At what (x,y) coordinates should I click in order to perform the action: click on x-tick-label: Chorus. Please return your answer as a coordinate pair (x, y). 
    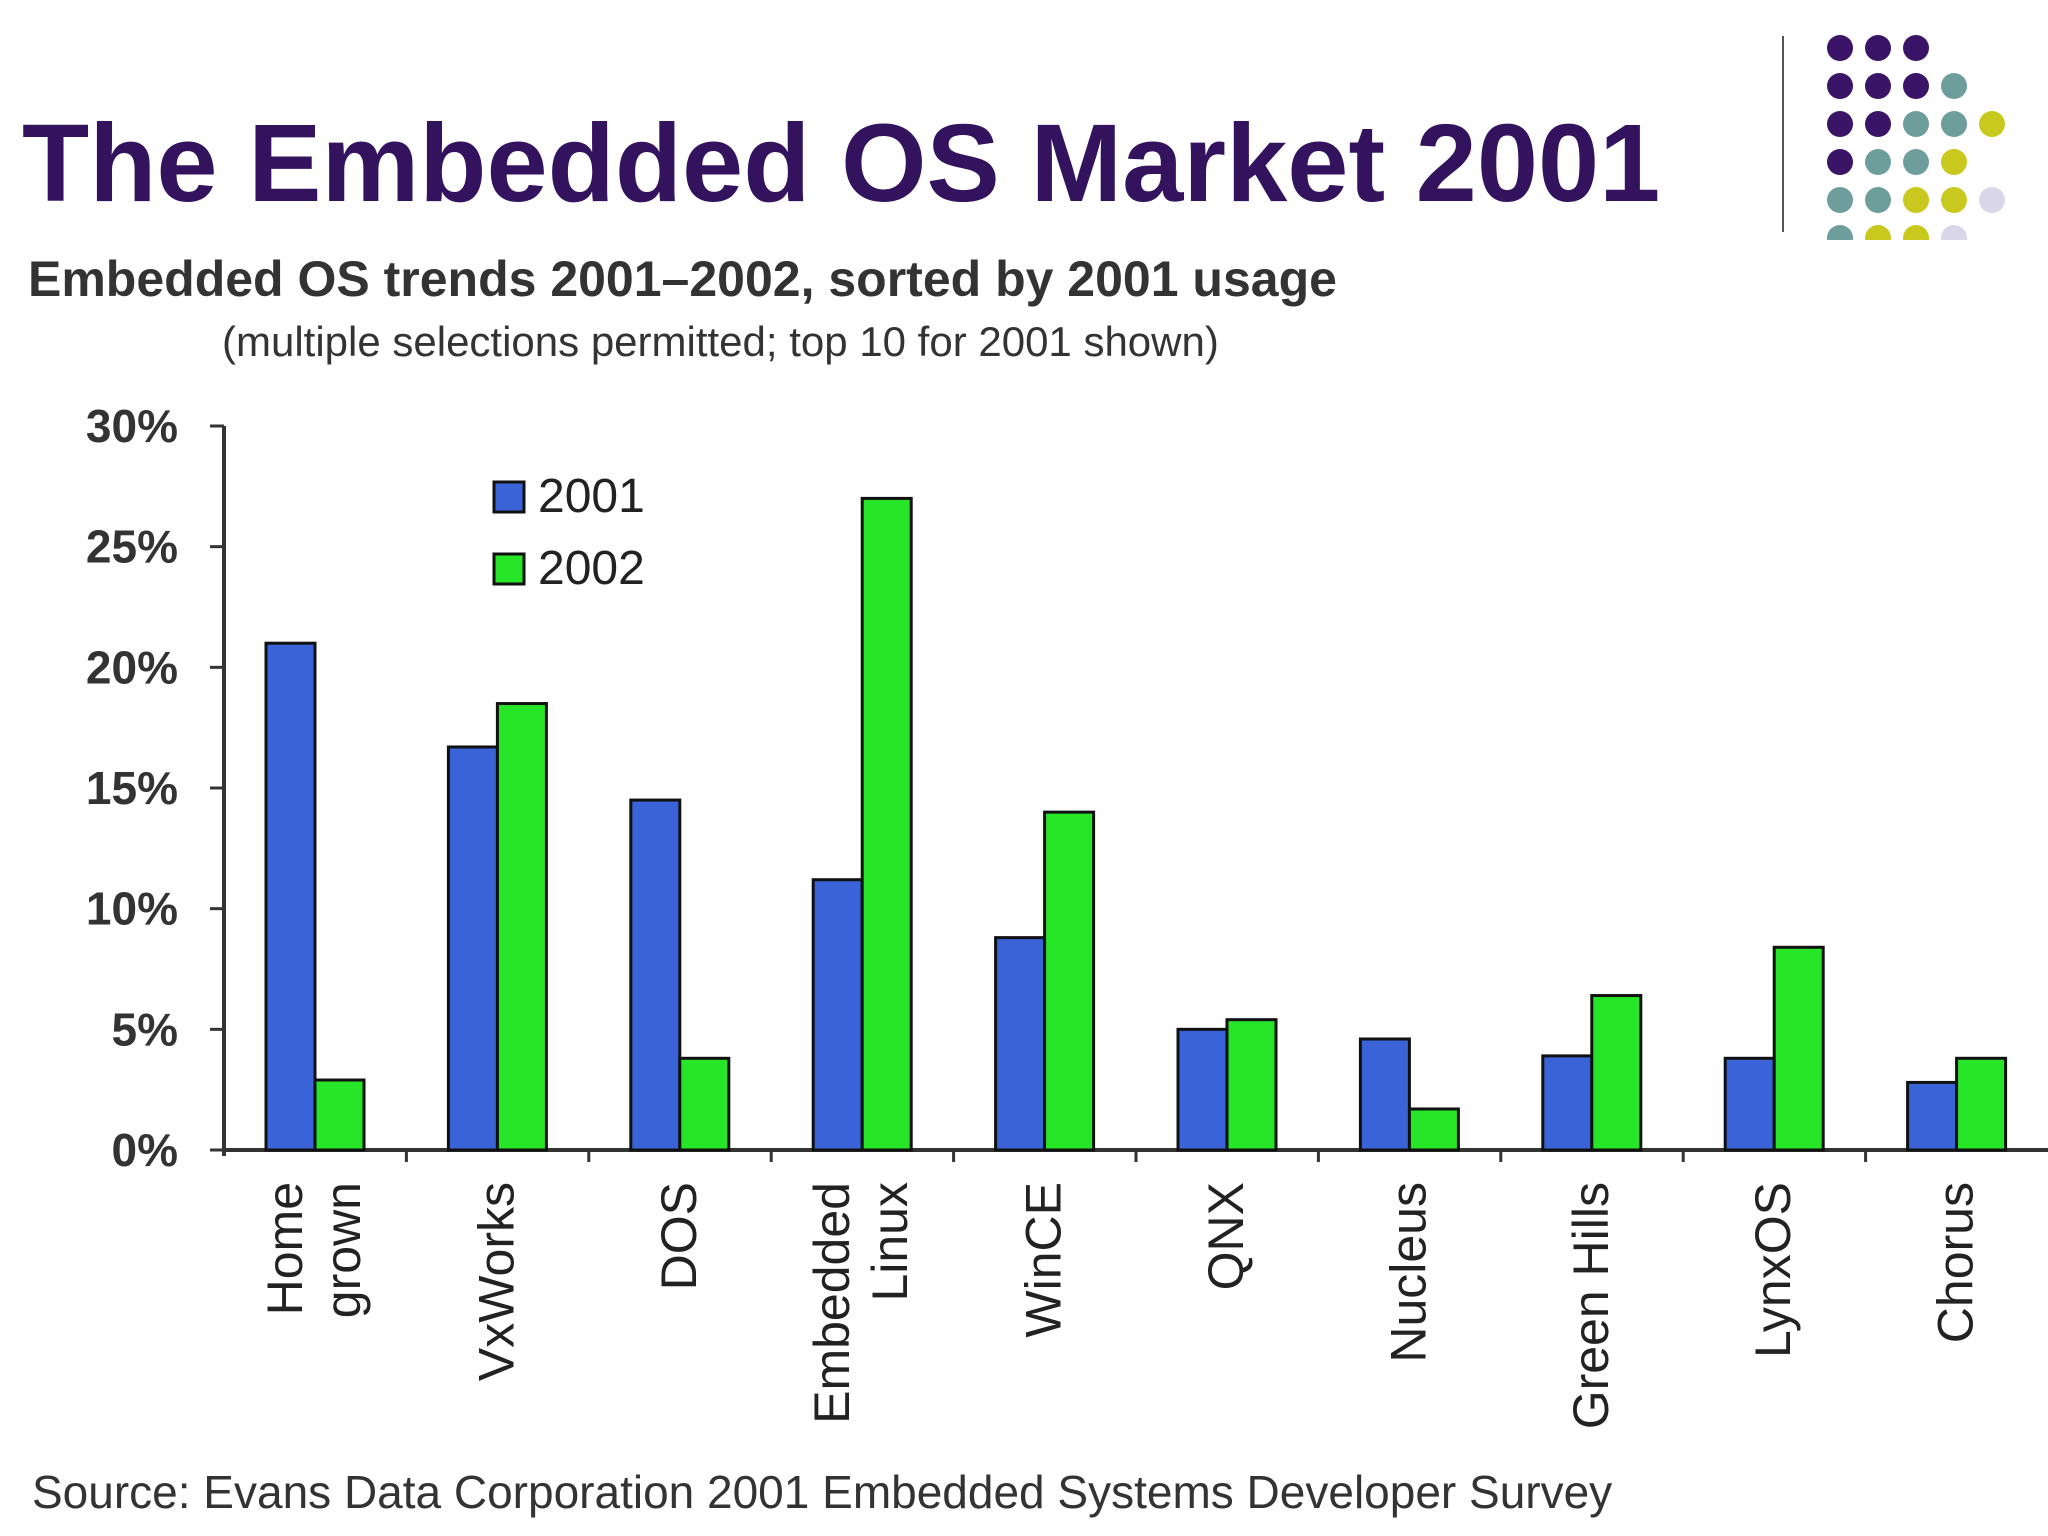
    Looking at the image, I should click on (1956, 1262).